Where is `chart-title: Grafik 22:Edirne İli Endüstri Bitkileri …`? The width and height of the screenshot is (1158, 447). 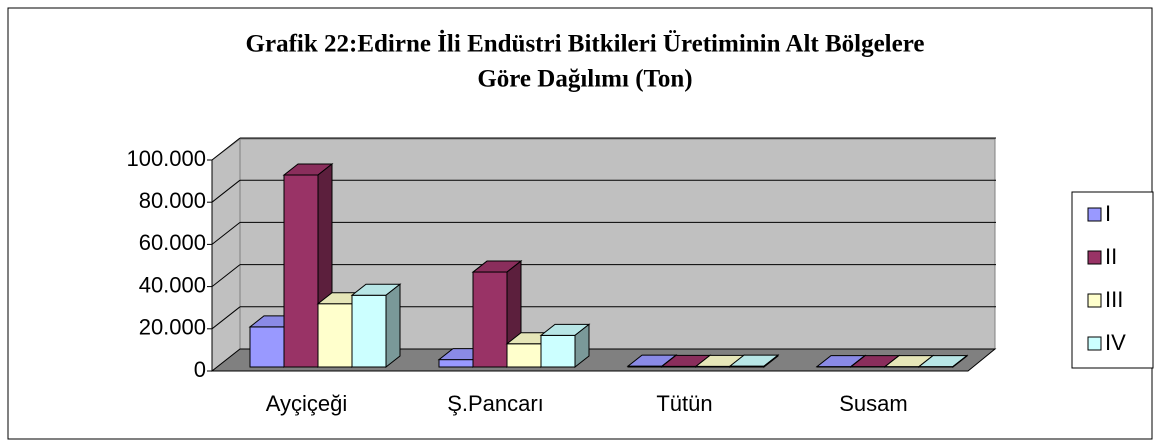
chart-title: Grafik 22:Edirne İli Endüstri Bitkileri … is located at coordinates (585, 44).